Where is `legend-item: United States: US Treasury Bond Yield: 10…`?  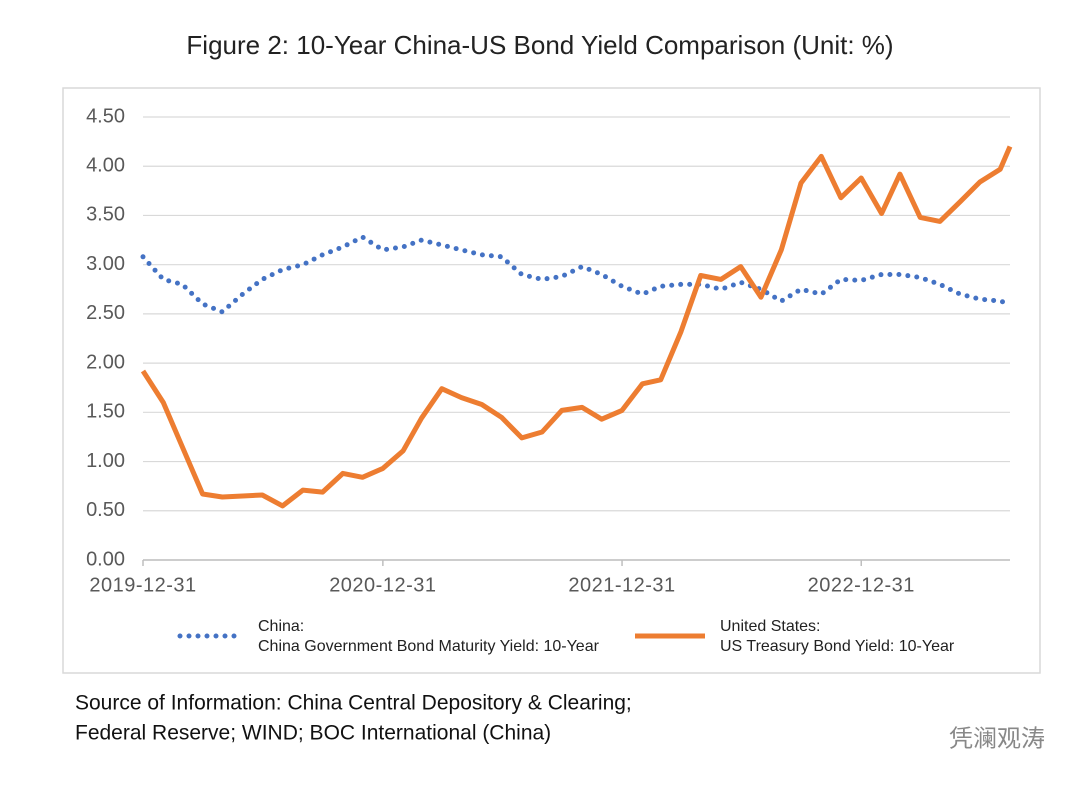 legend-item: United States: US Treasury Bond Yield: 10… is located at coordinates (795, 636).